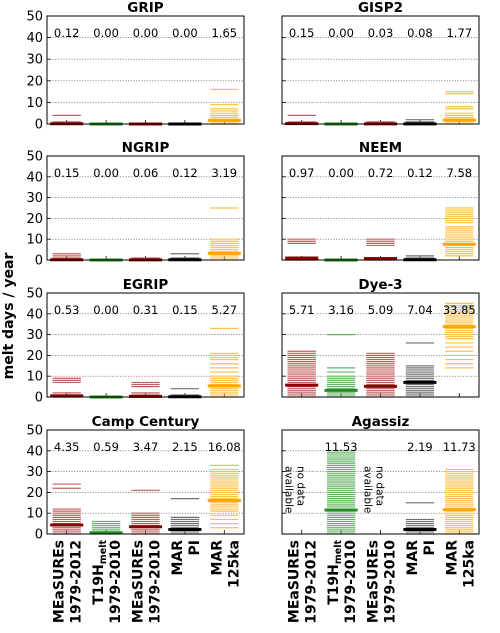 The image size is (500, 633). What do you see at coordinates (391, 582) in the screenshot?
I see `xtick-label-line2-col1-2: 1979-2010` at bounding box center [391, 582].